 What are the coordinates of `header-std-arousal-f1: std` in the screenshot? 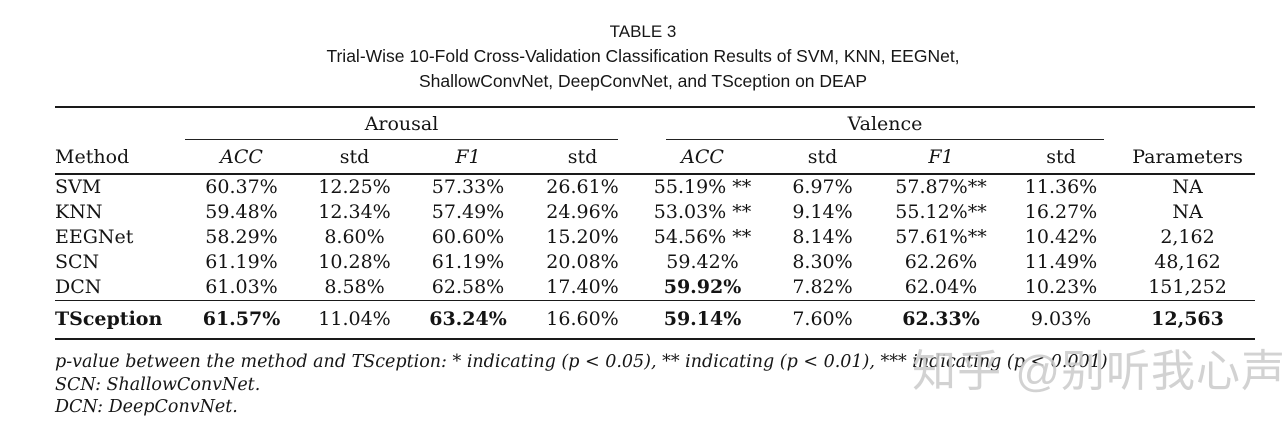 It's located at (582, 156).